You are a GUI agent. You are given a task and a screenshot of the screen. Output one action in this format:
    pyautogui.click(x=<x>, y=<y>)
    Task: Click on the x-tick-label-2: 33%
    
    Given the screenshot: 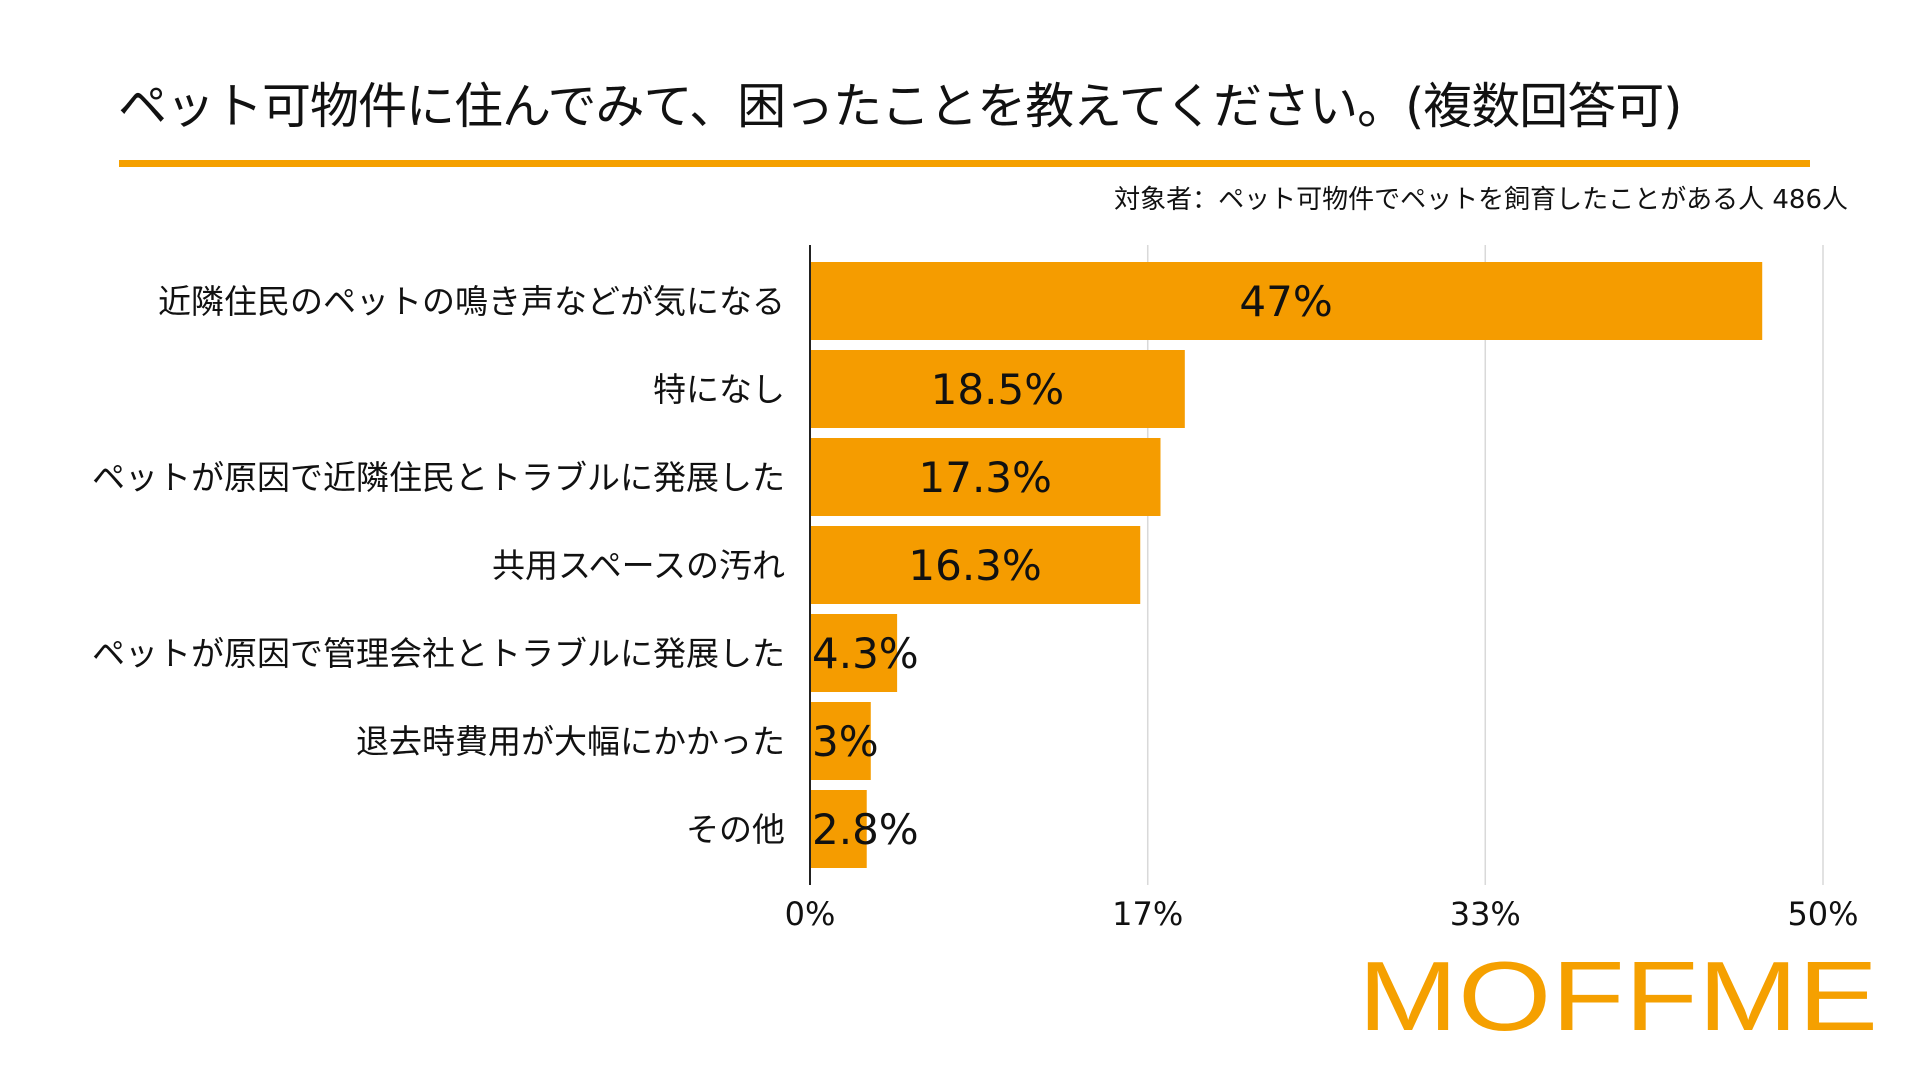 What is the action you would take?
    pyautogui.click(x=1485, y=914)
    